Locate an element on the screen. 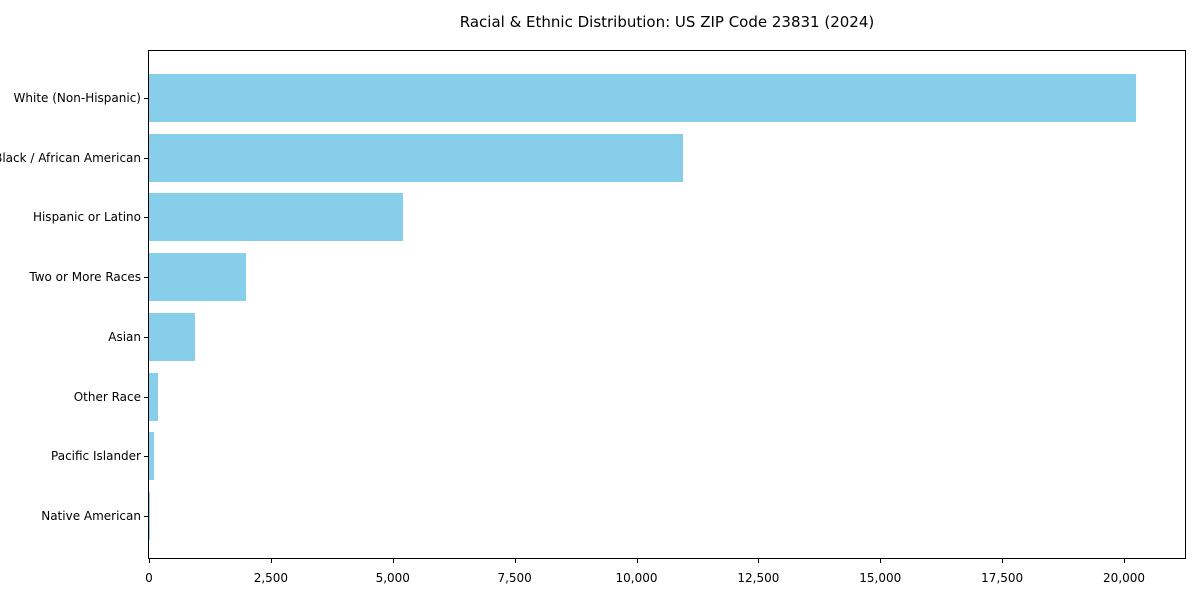 The height and width of the screenshot is (600, 1200). x-label-10000: 10,000 is located at coordinates (636, 578).